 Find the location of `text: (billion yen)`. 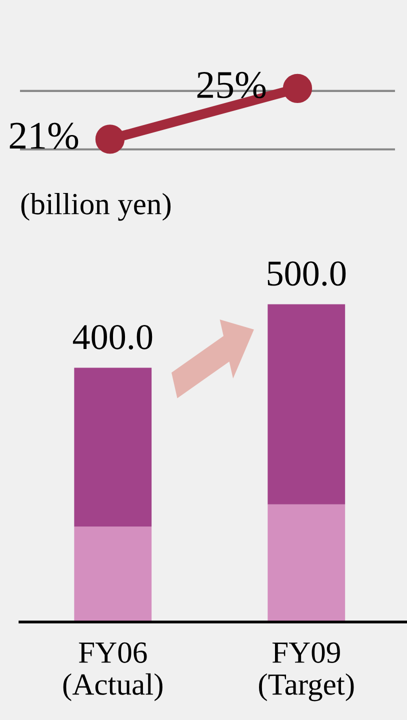

text: (billion yen) is located at coordinates (96, 206).